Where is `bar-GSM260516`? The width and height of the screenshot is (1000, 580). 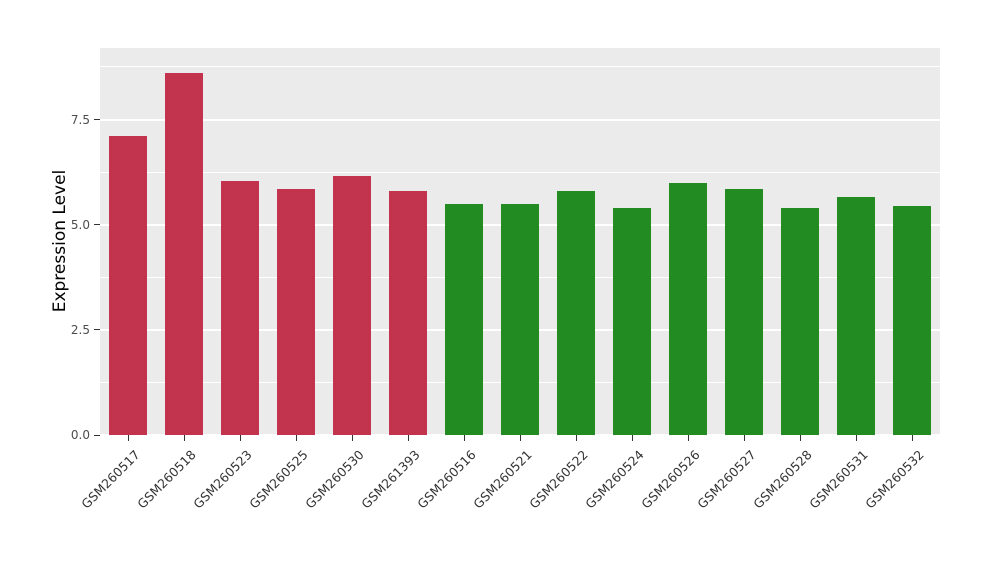 bar-GSM260516 is located at coordinates (464, 319).